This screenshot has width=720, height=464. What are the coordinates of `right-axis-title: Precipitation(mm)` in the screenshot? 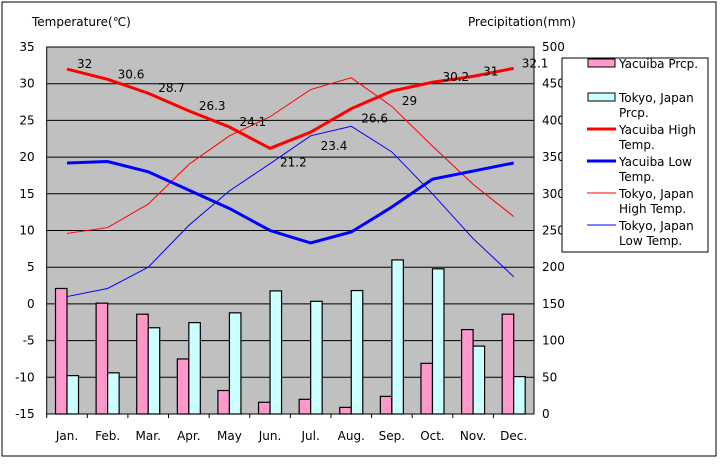 It's located at (522, 22).